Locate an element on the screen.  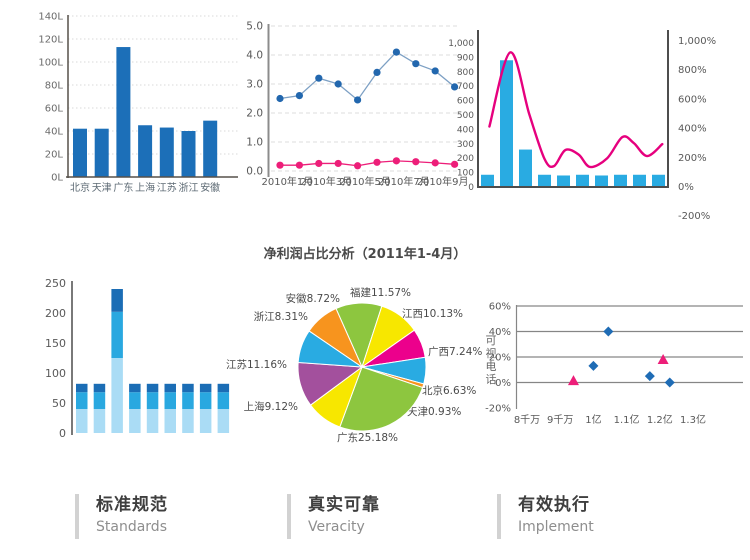
right-tick-label: 600% is located at coordinates (692, 99).